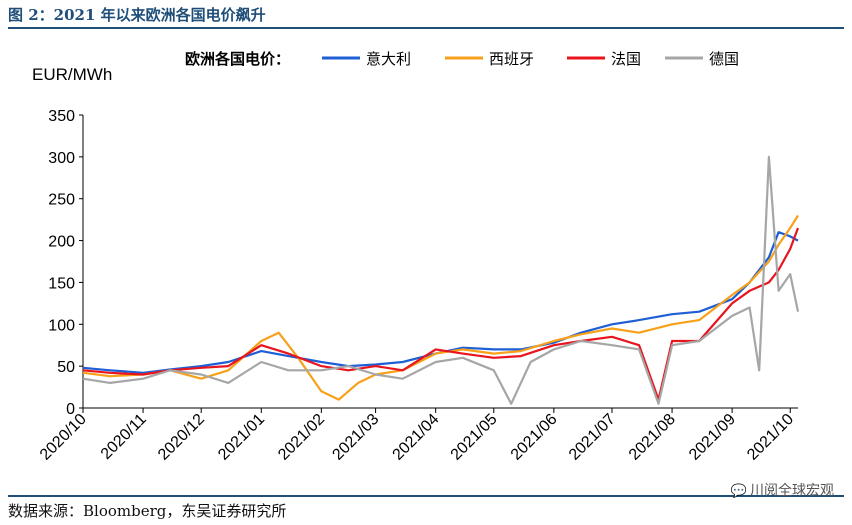 Image resolution: width=852 pixels, height=525 pixels. Describe the element at coordinates (426, 28) in the screenshot. I see `title-rule` at that location.